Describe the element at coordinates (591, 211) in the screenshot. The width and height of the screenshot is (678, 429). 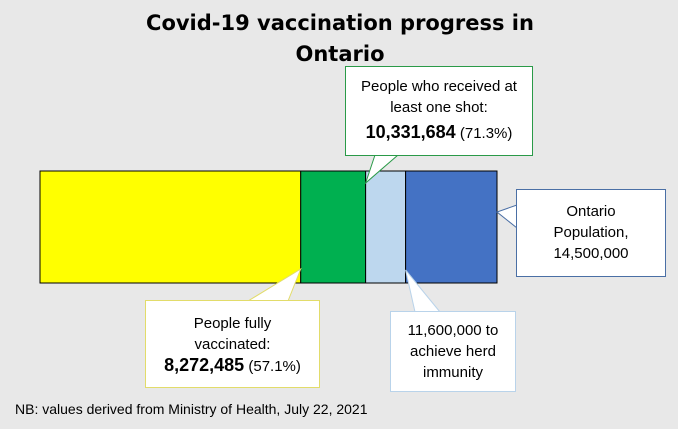
I see `callout-population-line-1: Ontario` at that location.